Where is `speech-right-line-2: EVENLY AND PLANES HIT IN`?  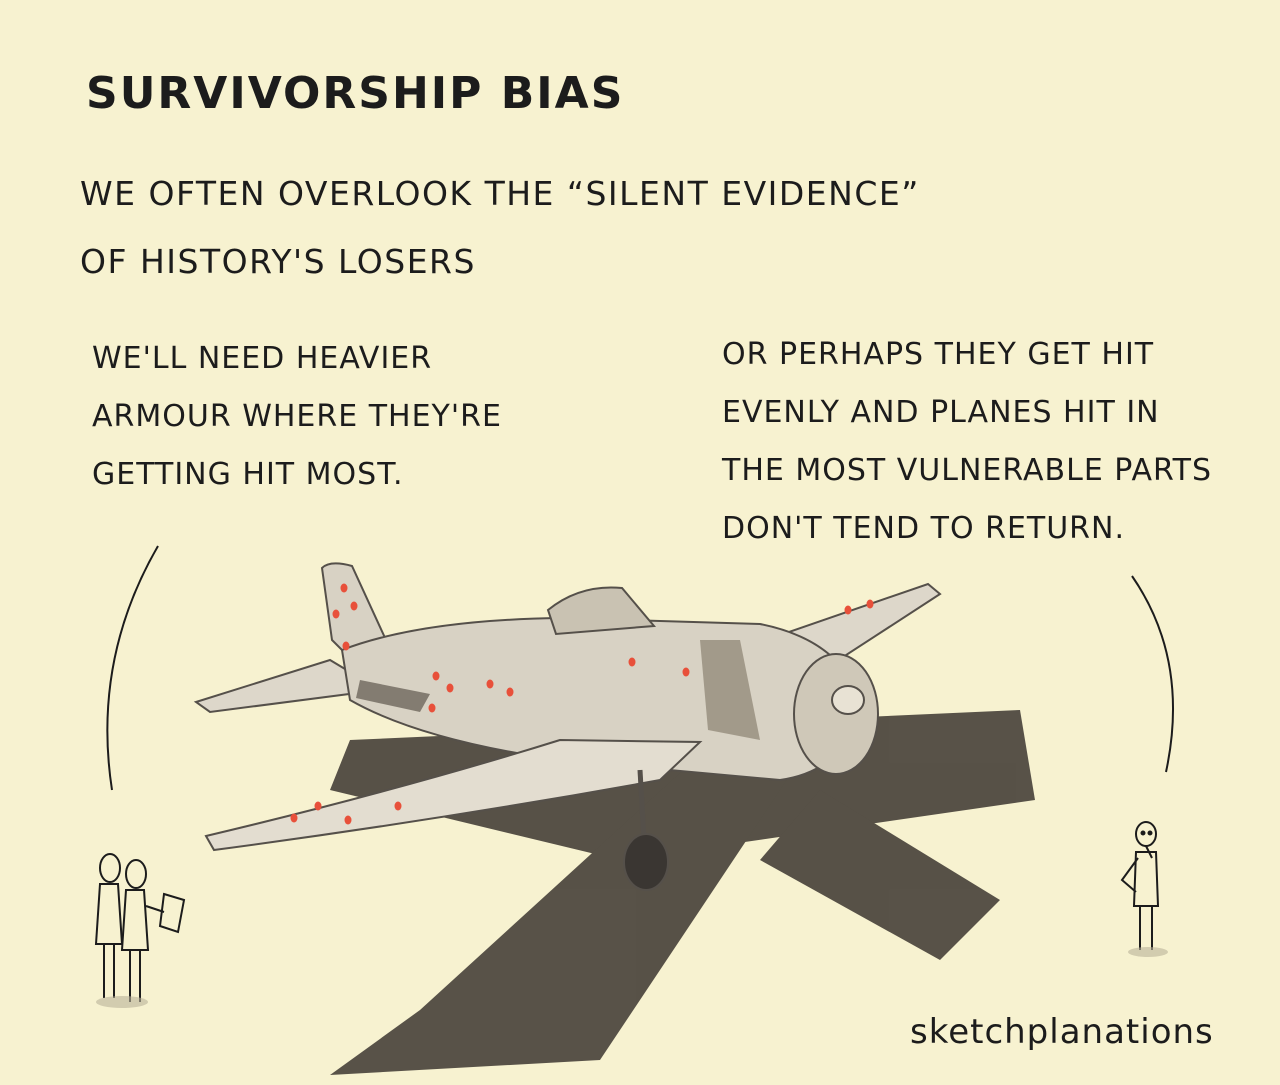 speech-right-line-2: EVENLY AND PLANES HIT IN is located at coordinates (941, 412).